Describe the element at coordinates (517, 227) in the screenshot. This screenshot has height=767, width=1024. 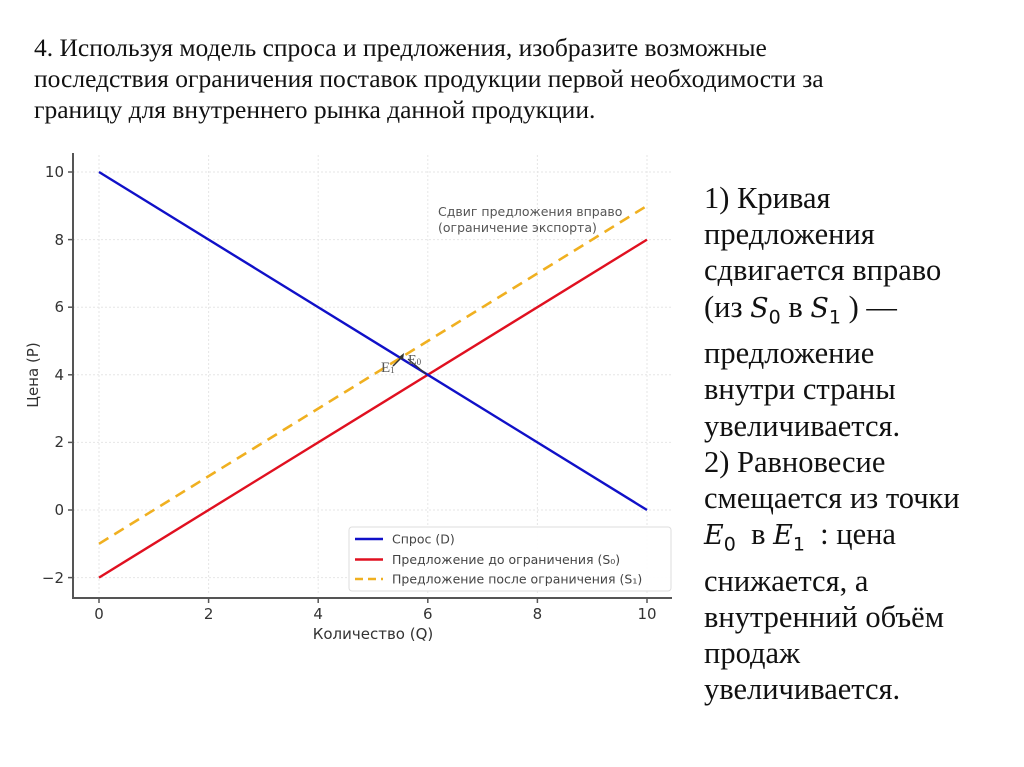
I see `svg-text: (ограничение экспорта)` at that location.